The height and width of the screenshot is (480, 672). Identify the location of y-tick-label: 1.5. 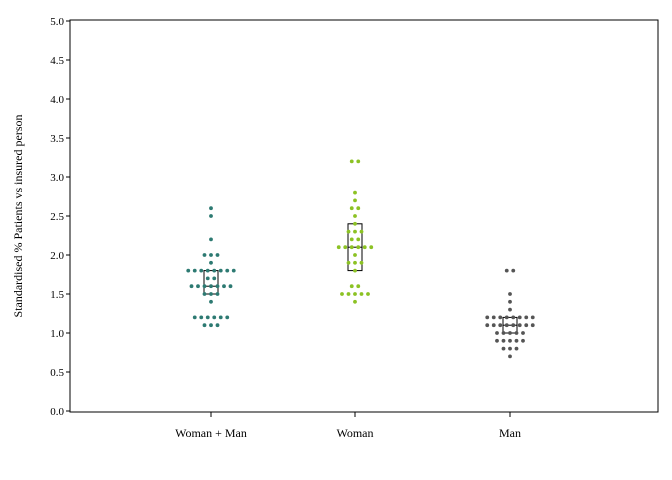
(57, 295).